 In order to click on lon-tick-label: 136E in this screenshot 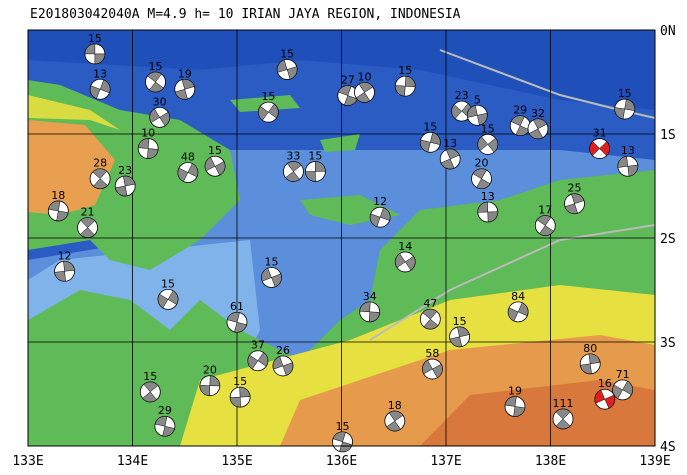, I will do `click(341, 461)`.